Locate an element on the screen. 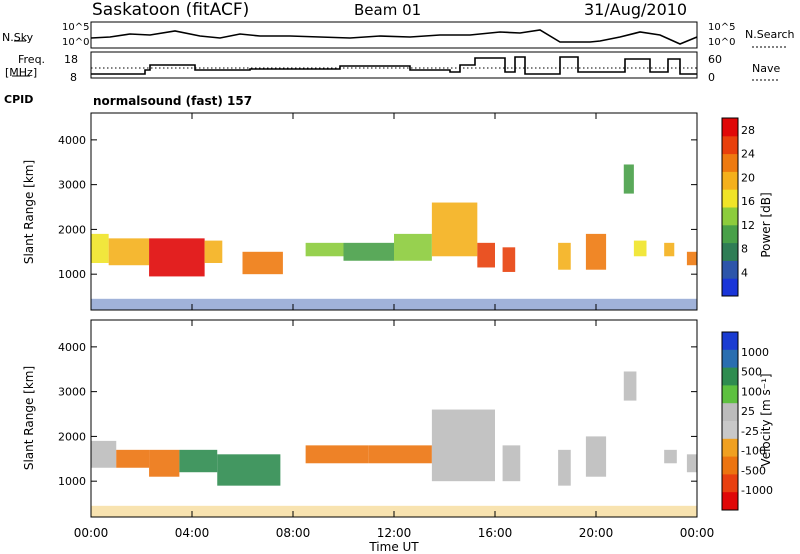 The height and width of the screenshot is (554, 800). freq-series is located at coordinates (394, 65).